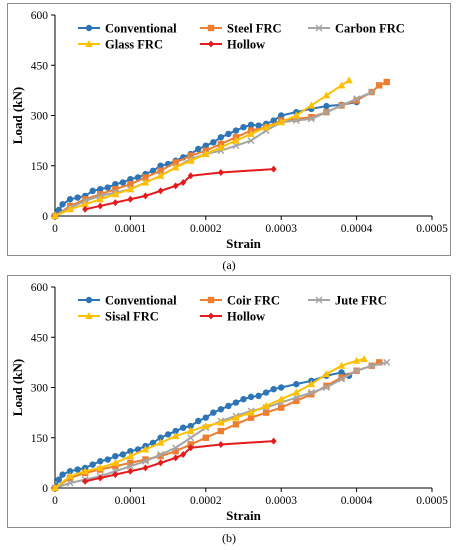 The height and width of the screenshot is (550, 458). I want to click on x-axis-label: Strain, so click(243, 243).